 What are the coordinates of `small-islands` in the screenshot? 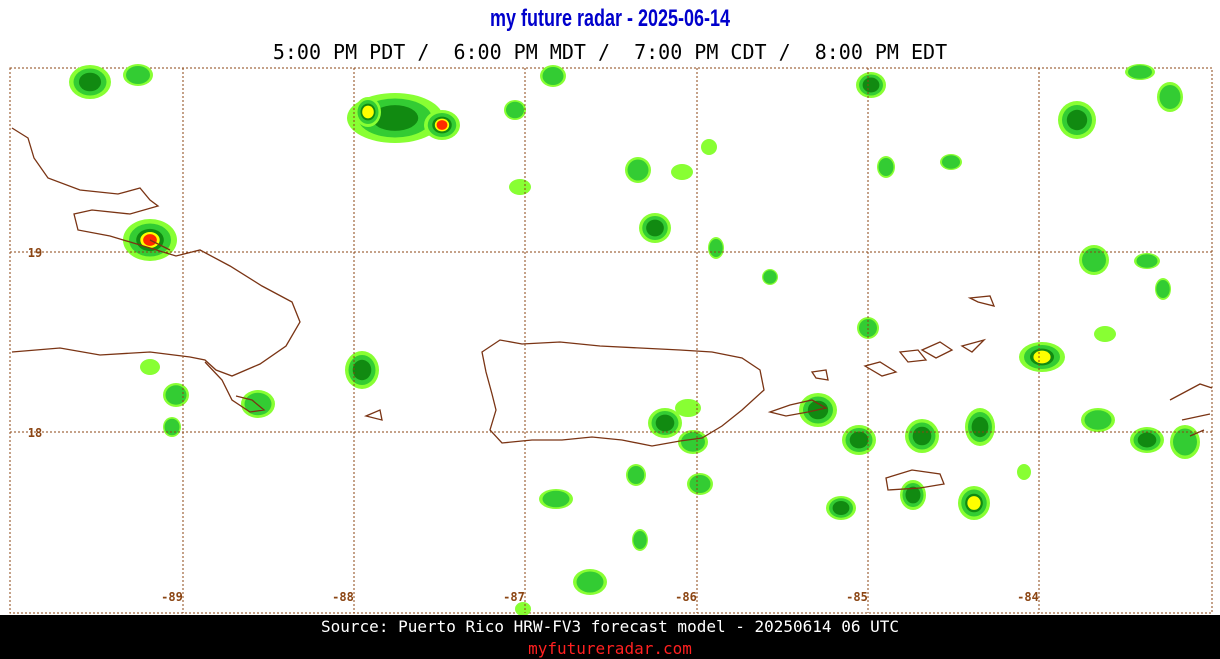 It's located at (266, 330).